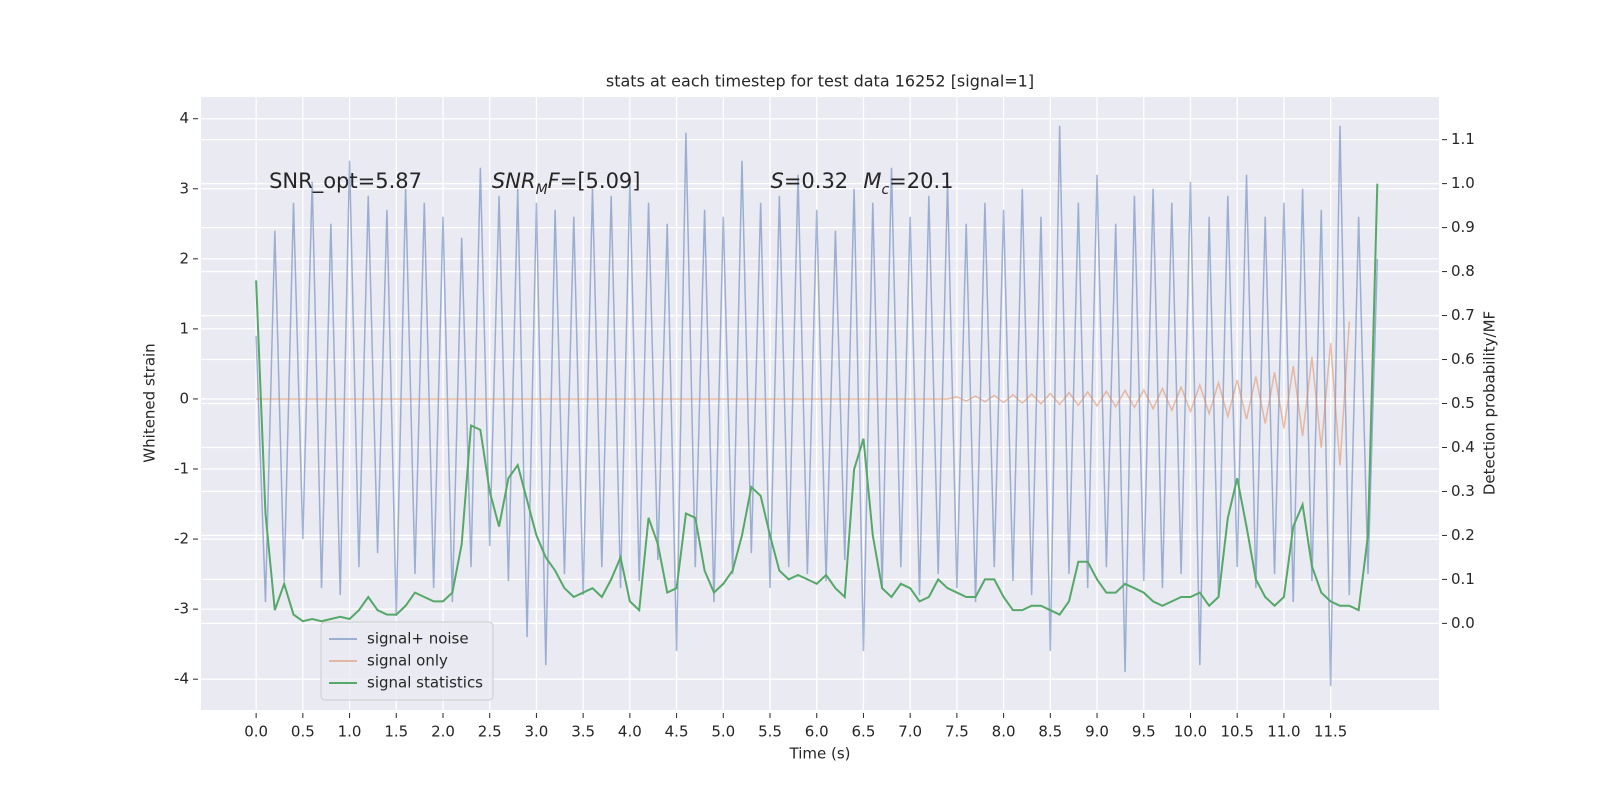 This screenshot has width=1600, height=800. What do you see at coordinates (770, 732) in the screenshot?
I see `x-tick-label: 5.5` at bounding box center [770, 732].